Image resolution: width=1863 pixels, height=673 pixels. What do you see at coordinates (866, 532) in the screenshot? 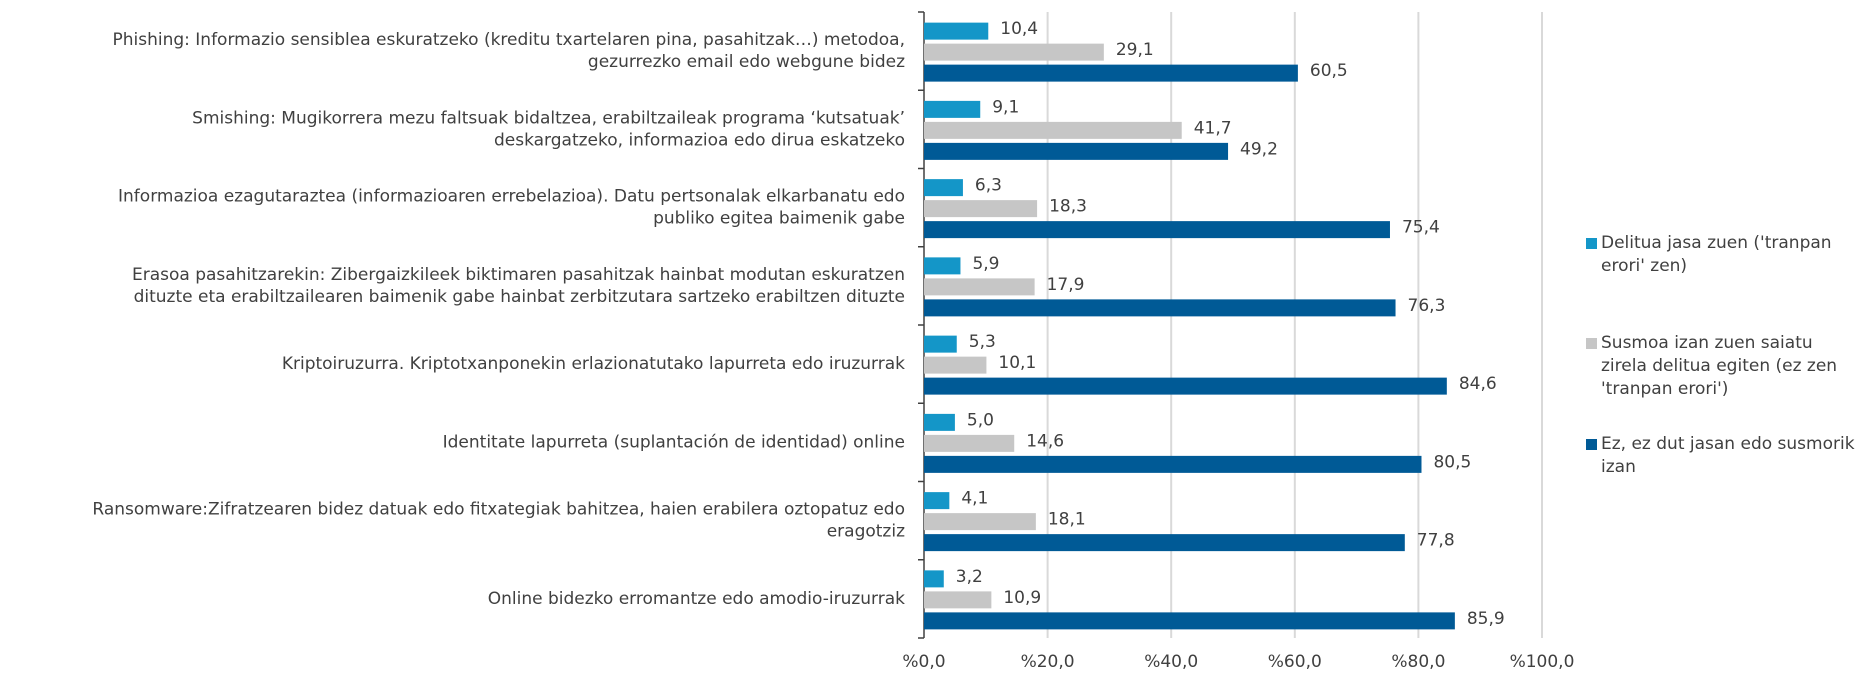
I see `category-label: eragotziz` at bounding box center [866, 532].